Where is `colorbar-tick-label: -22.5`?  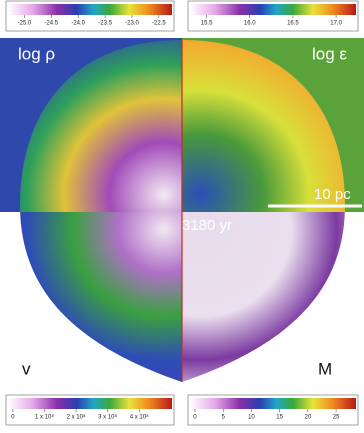 colorbar-tick-label: -22.5 is located at coordinates (159, 24).